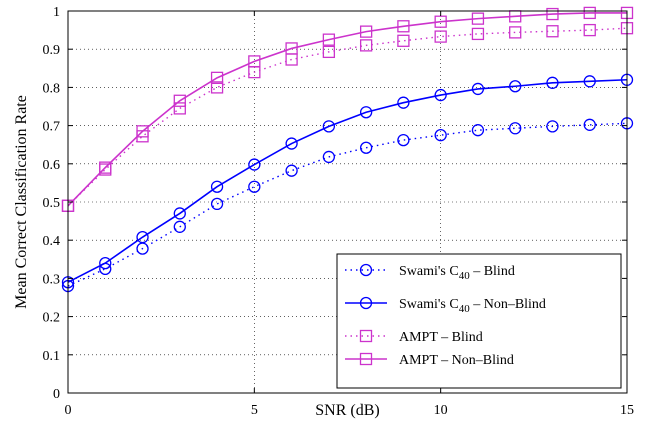  I want to click on y-tick-label: 0.8, so click(52, 88).